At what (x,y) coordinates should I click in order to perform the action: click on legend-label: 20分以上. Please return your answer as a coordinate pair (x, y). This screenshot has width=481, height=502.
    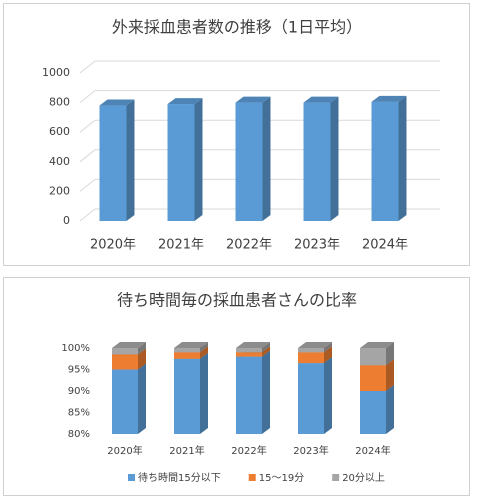
    Looking at the image, I should click on (363, 478).